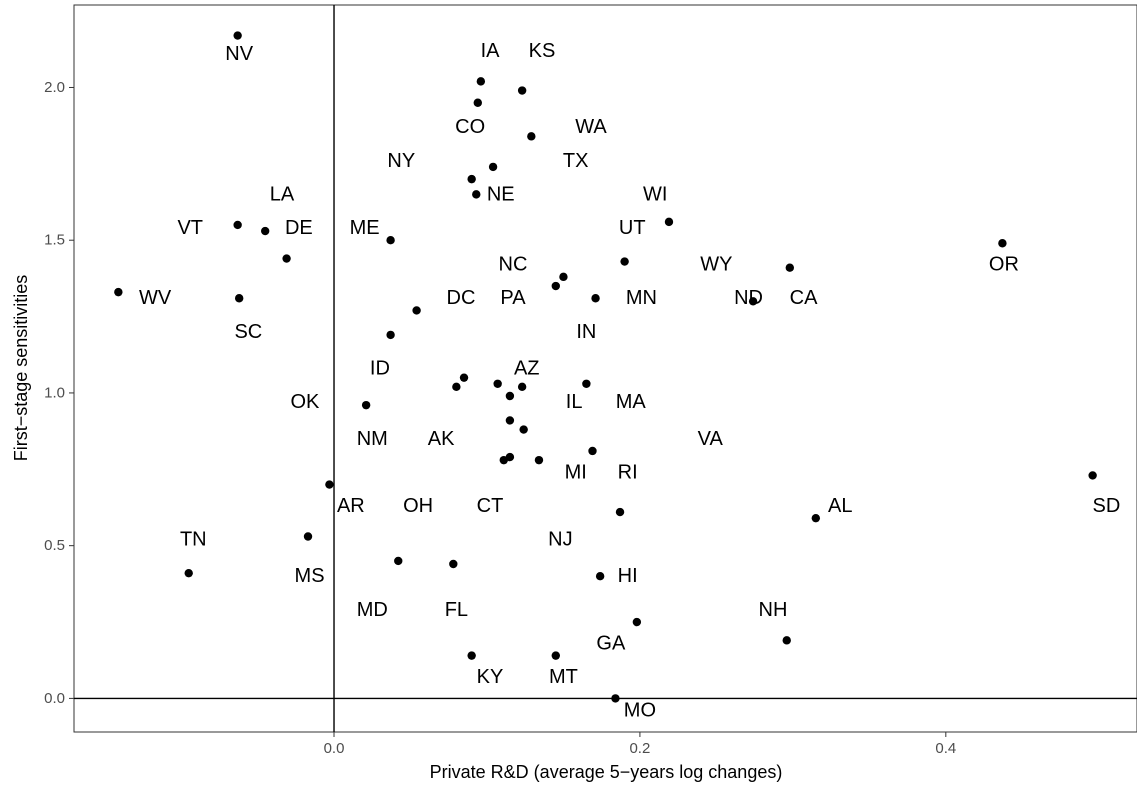  I want to click on state-label: MT, so click(563, 677).